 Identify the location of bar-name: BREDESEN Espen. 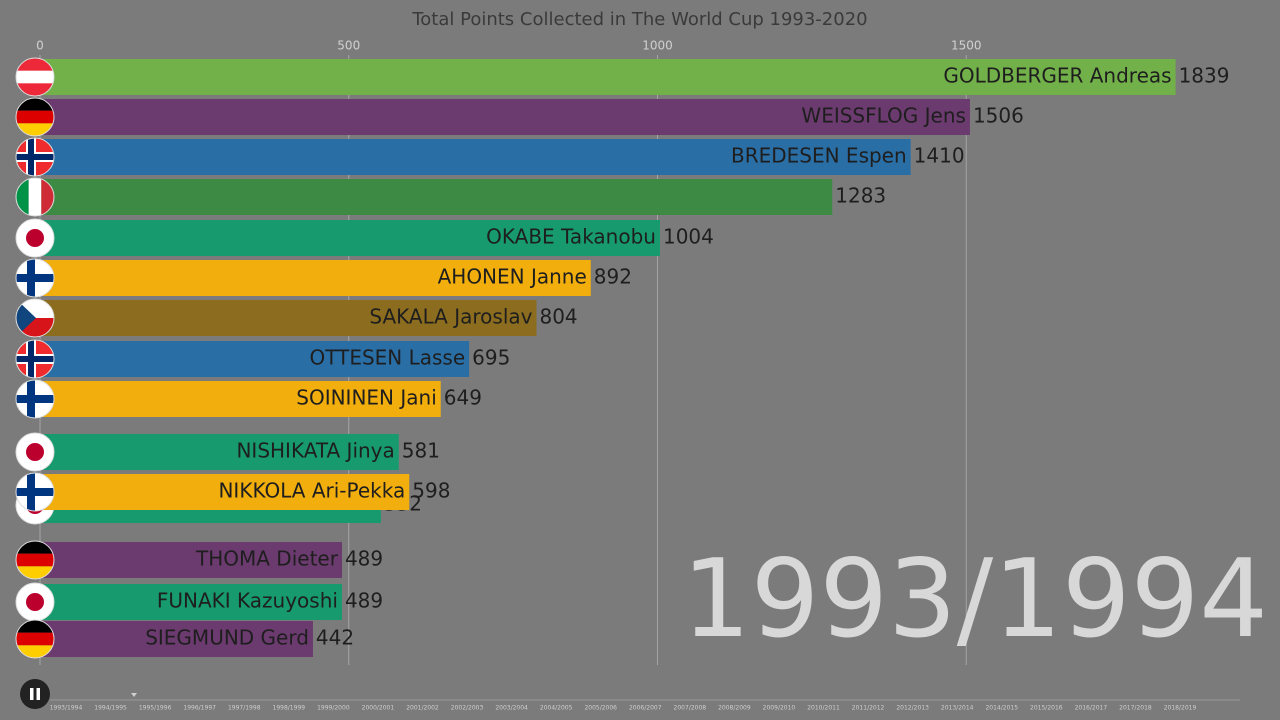
(819, 156).